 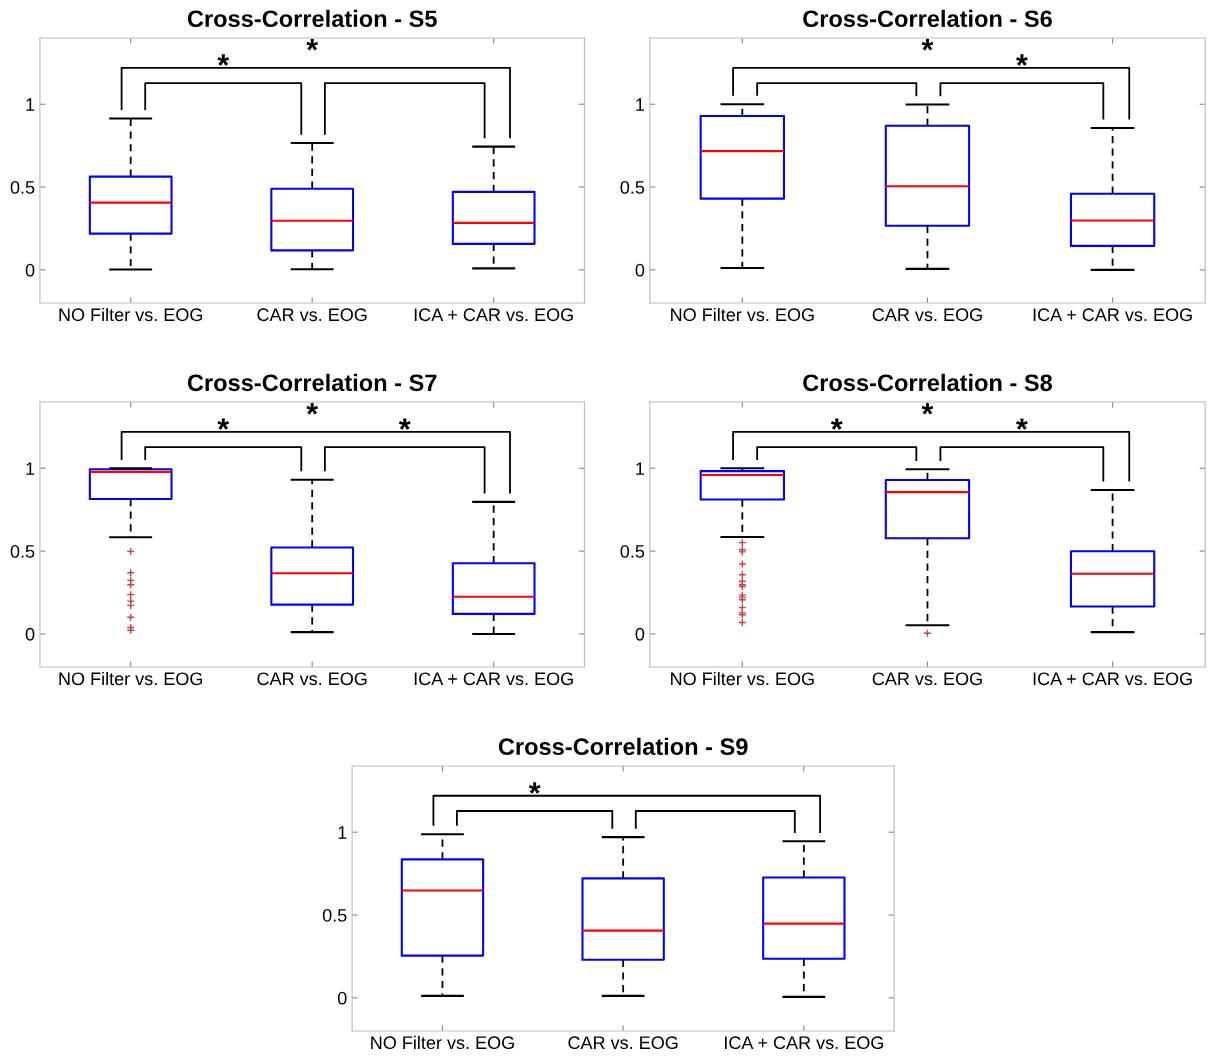 I want to click on chart-title: Cross-Correlation - S8, so click(x=928, y=382).